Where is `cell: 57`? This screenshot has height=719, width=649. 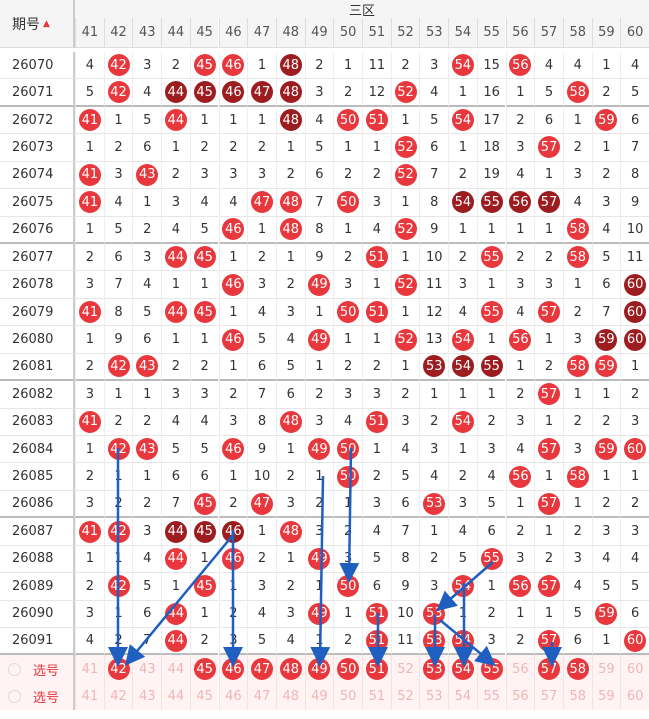
cell: 57 is located at coordinates (548, 450).